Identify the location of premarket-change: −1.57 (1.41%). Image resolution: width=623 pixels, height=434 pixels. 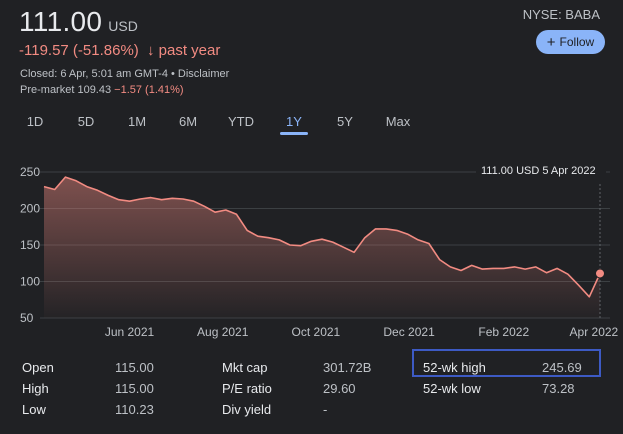
(149, 90).